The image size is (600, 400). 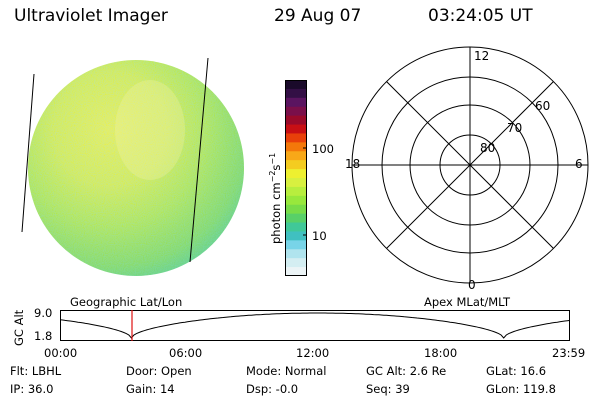 I want to click on ip-readout: IP: 36.0, so click(x=32, y=389).